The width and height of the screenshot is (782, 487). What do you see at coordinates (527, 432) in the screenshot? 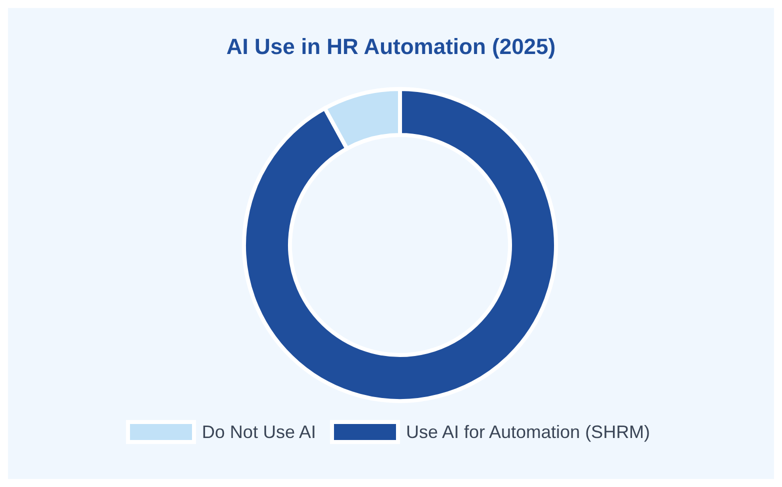
I see `legend-label: Use AI for Automation (SHRM)` at bounding box center [527, 432].